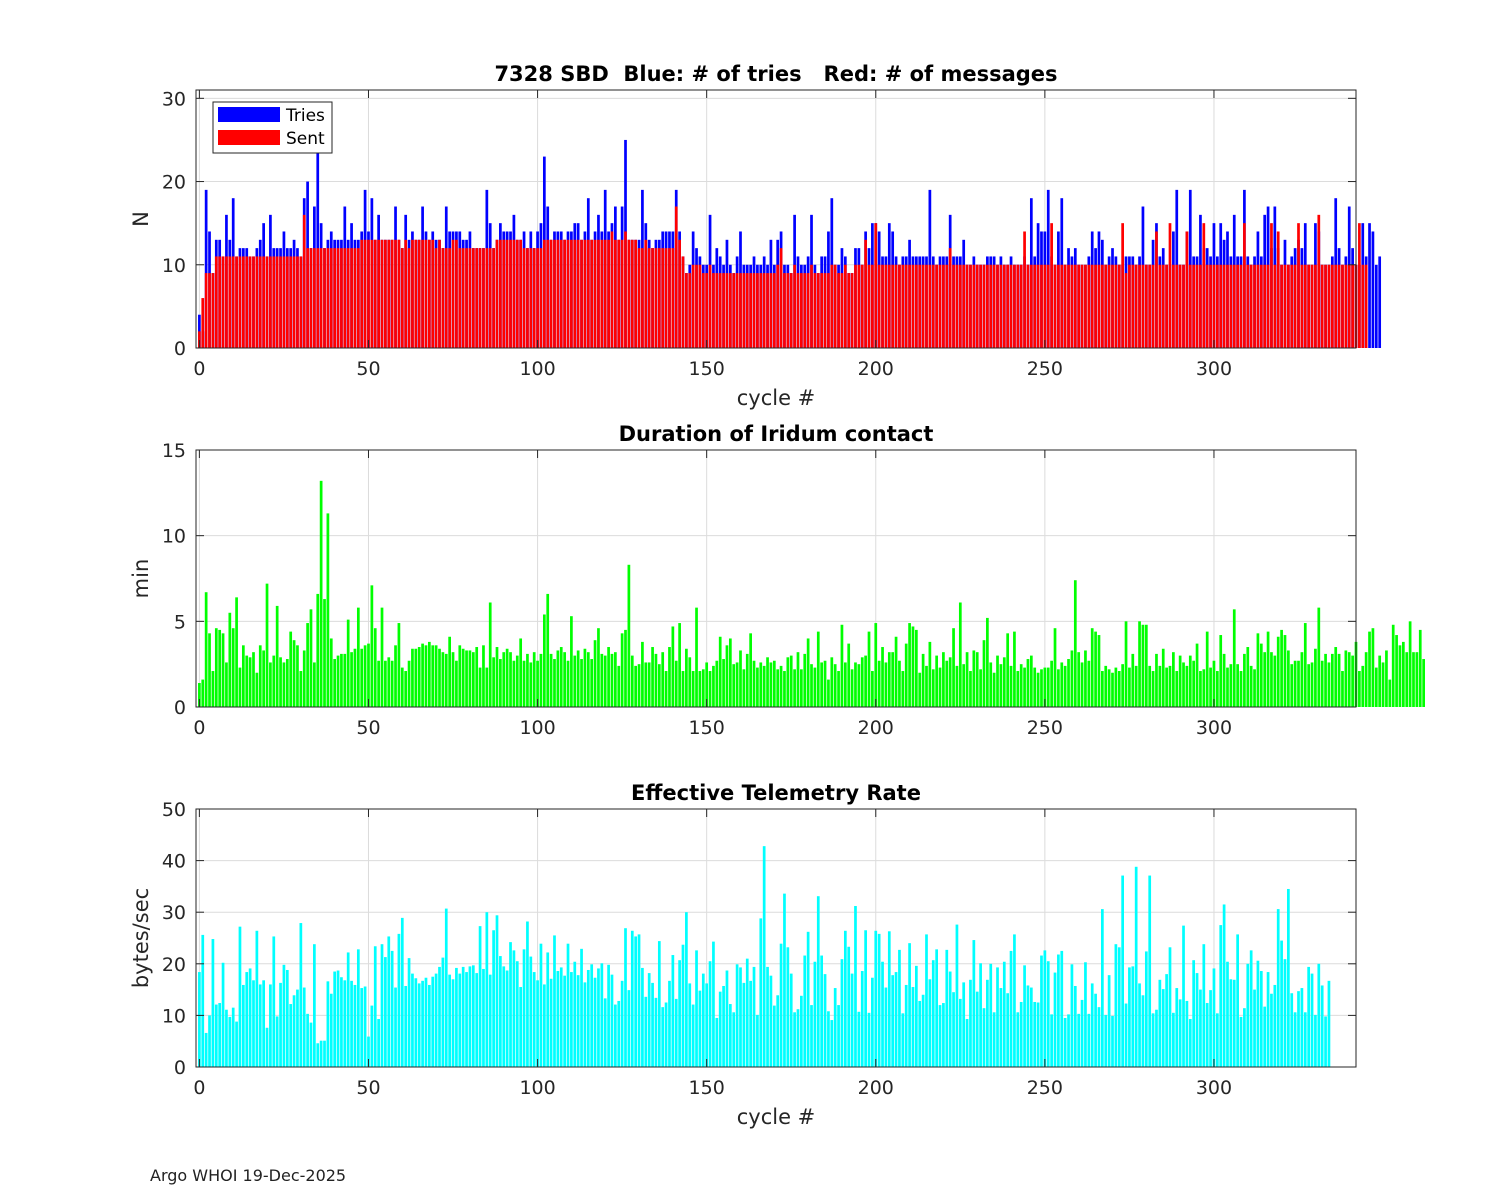 The image size is (1500, 1200). What do you see at coordinates (199, 728) in the screenshot?
I see `x-tick-label: 0` at bounding box center [199, 728].